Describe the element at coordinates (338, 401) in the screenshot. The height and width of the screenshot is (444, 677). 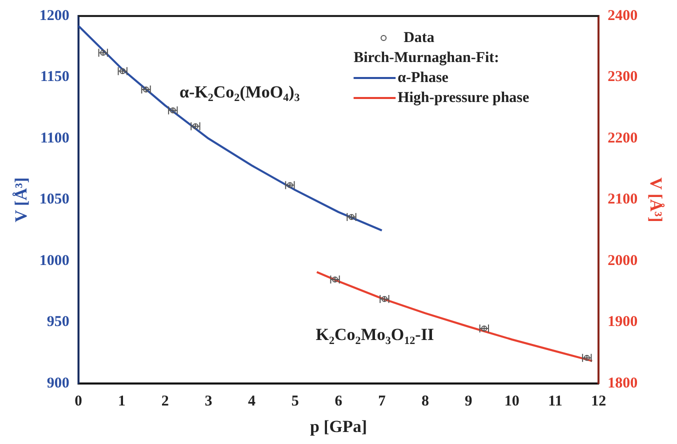
I see `x-tick-label: 6` at that location.